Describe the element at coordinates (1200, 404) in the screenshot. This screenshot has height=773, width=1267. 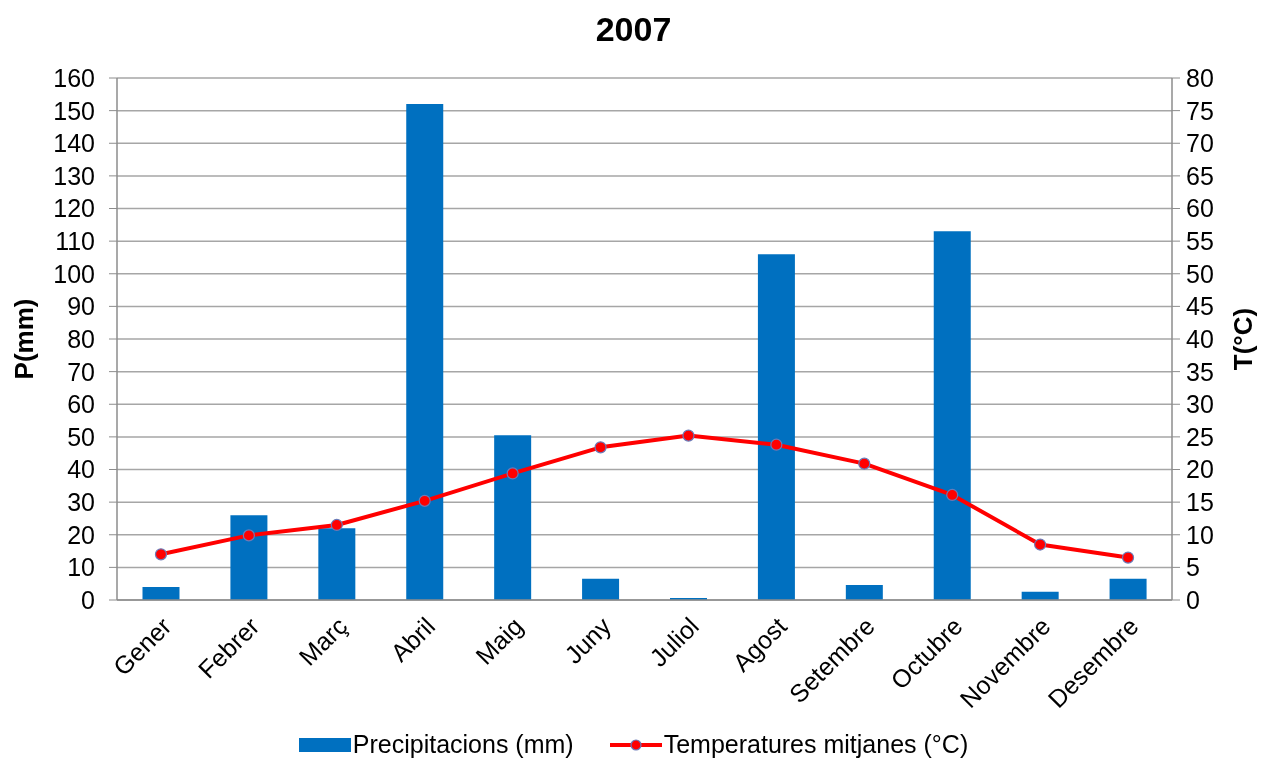
I see `y2-tick-label: 30` at that location.